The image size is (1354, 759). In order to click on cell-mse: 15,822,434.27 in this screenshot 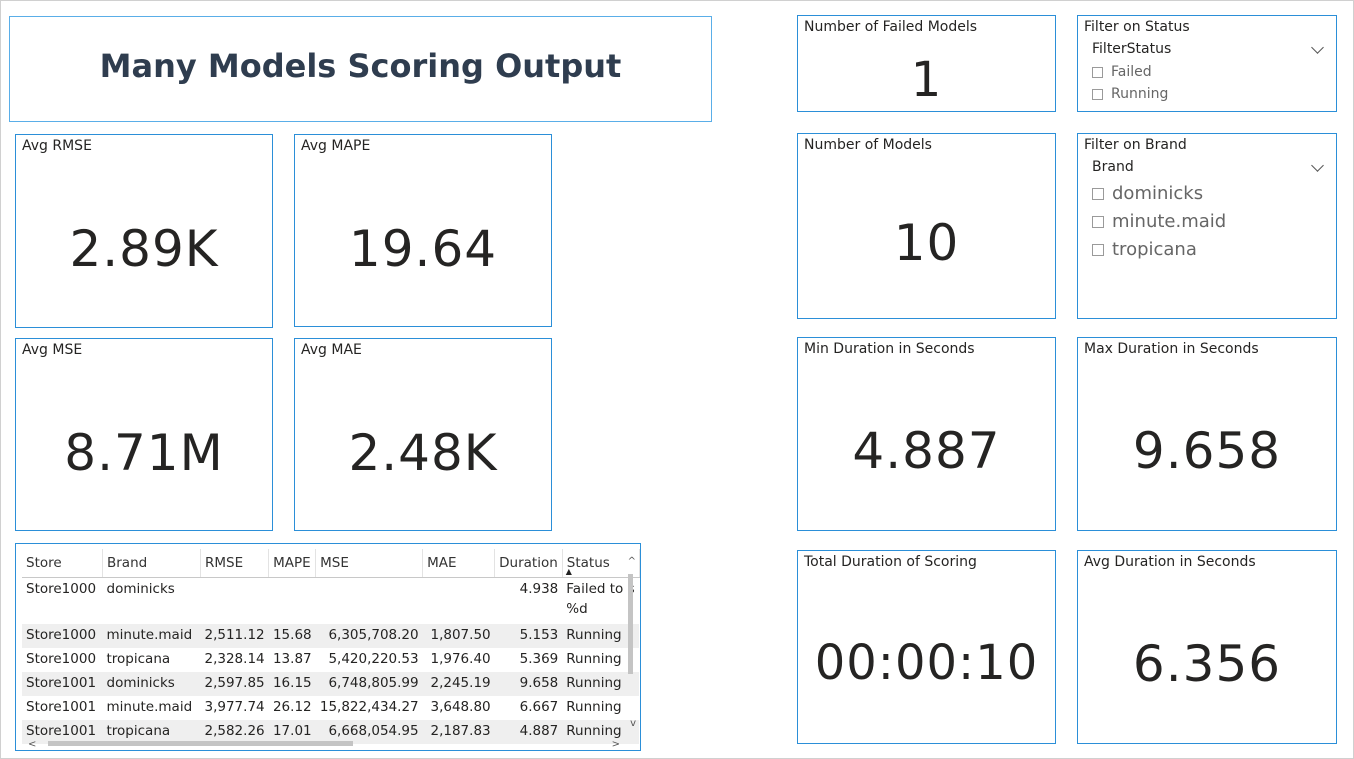, I will do `click(369, 706)`.